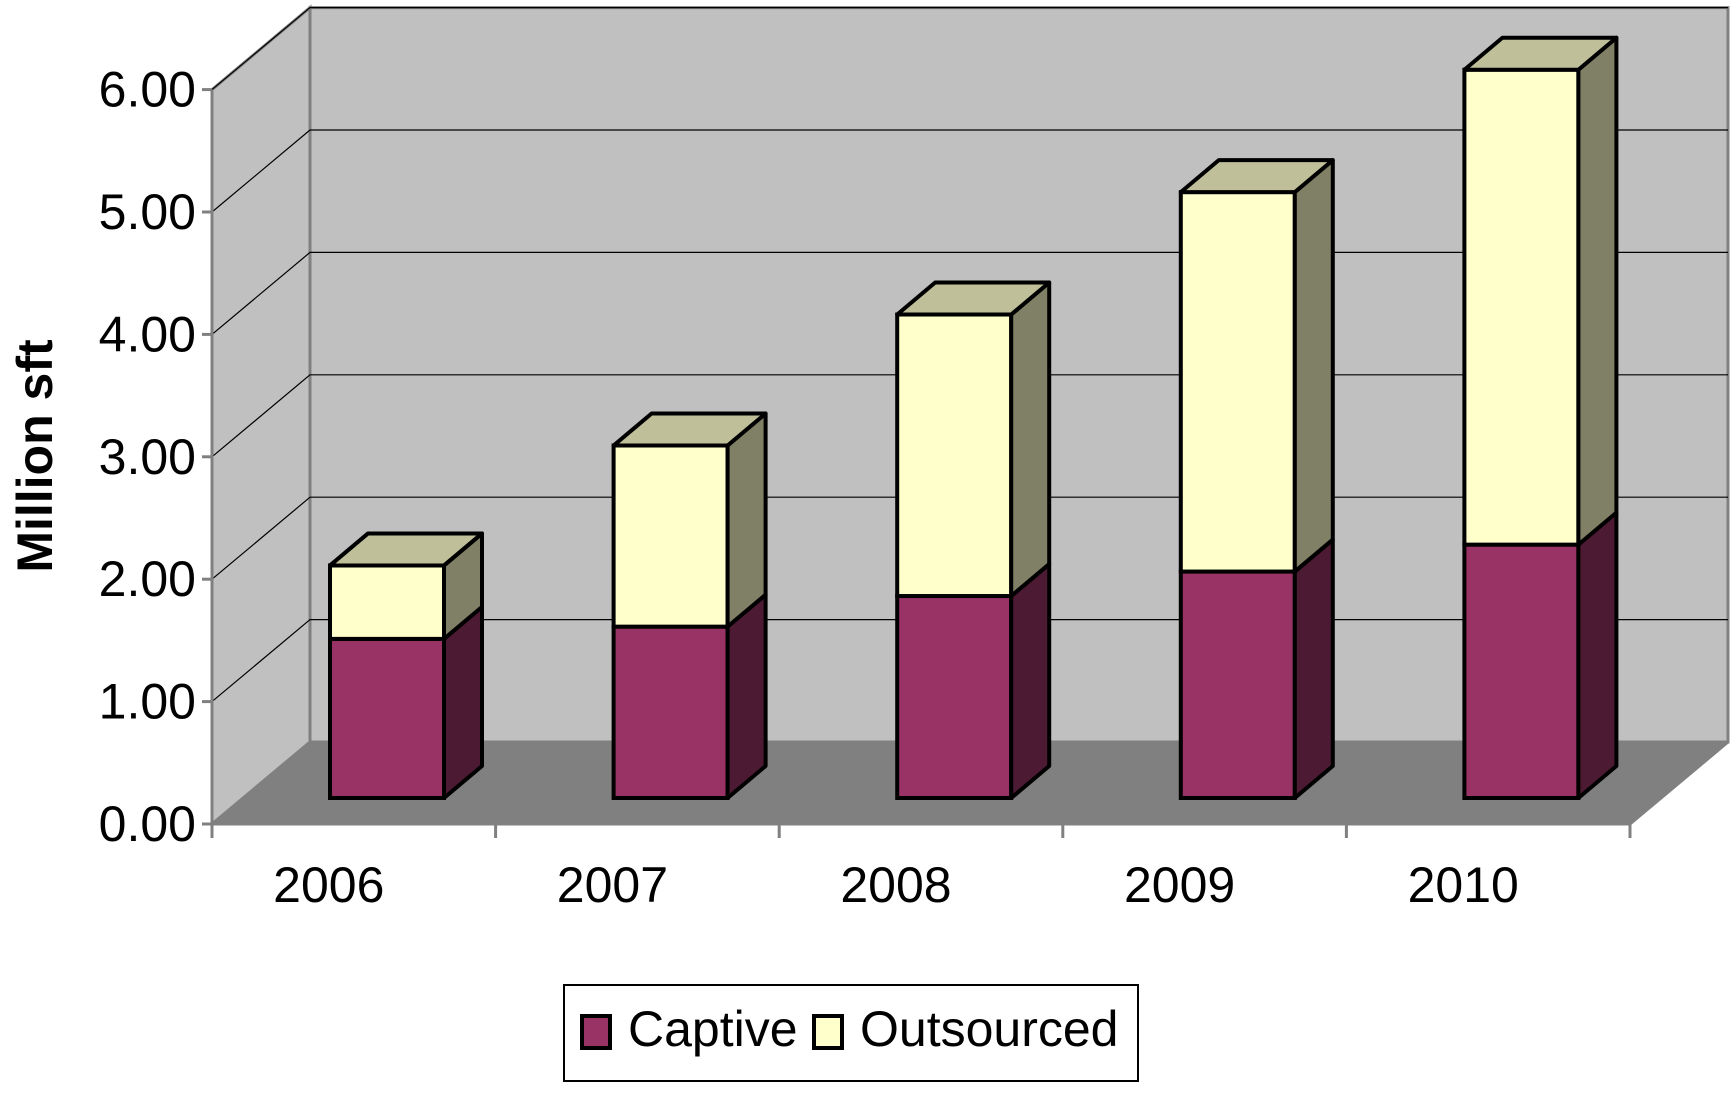 This screenshot has height=1096, width=1732. I want to click on legend: Captive Outsourced, so click(851, 1033).